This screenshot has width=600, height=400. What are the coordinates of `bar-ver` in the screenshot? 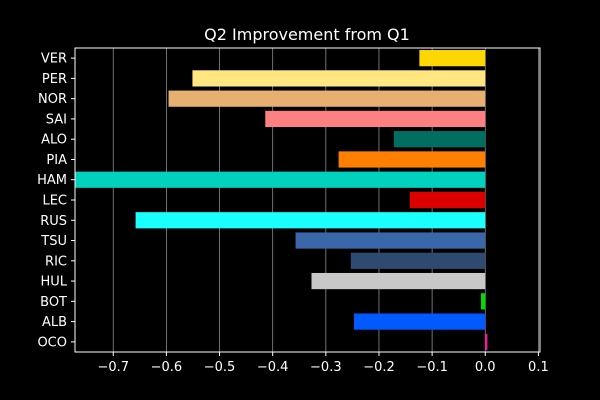 It's located at (452, 58).